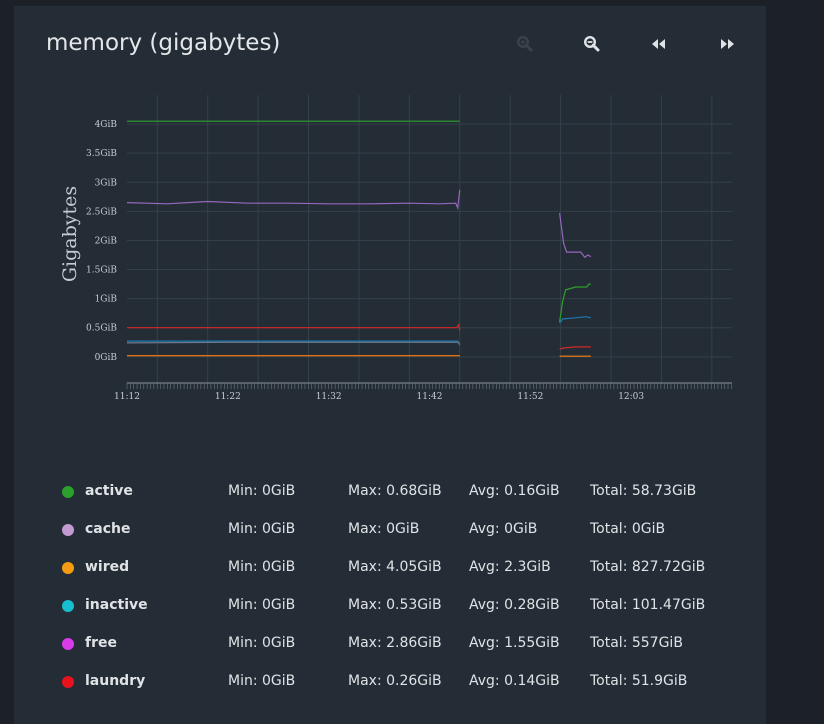  I want to click on legend-total: Total: 0GiB, so click(628, 529).